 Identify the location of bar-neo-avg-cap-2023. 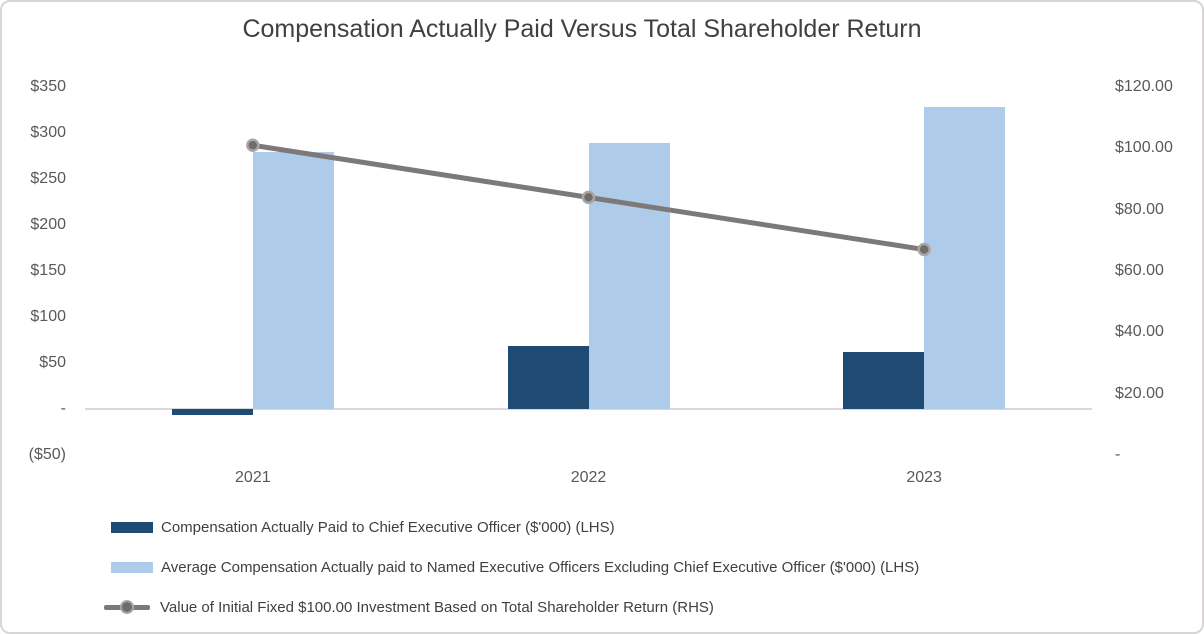
(965, 258).